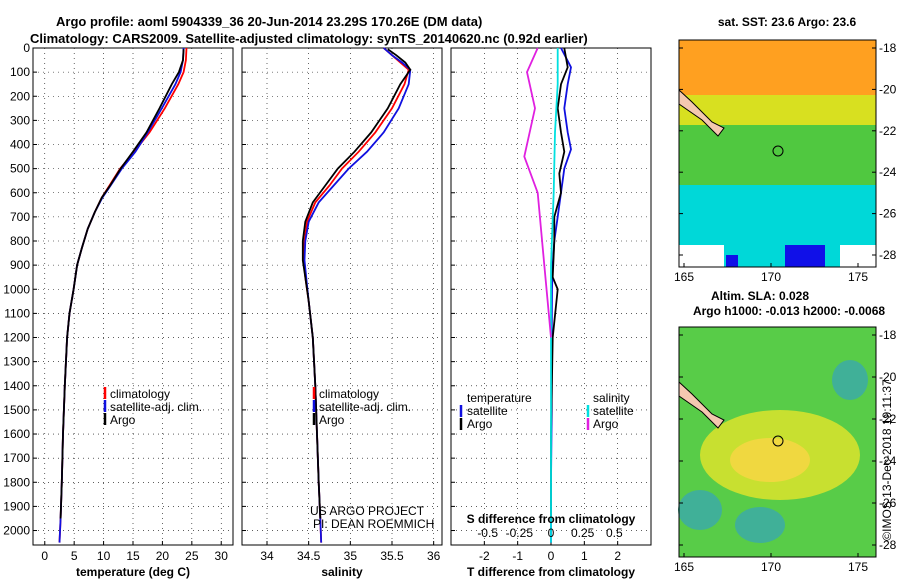  What do you see at coordinates (20, 169) in the screenshot?
I see `ytick-label: 500` at bounding box center [20, 169].